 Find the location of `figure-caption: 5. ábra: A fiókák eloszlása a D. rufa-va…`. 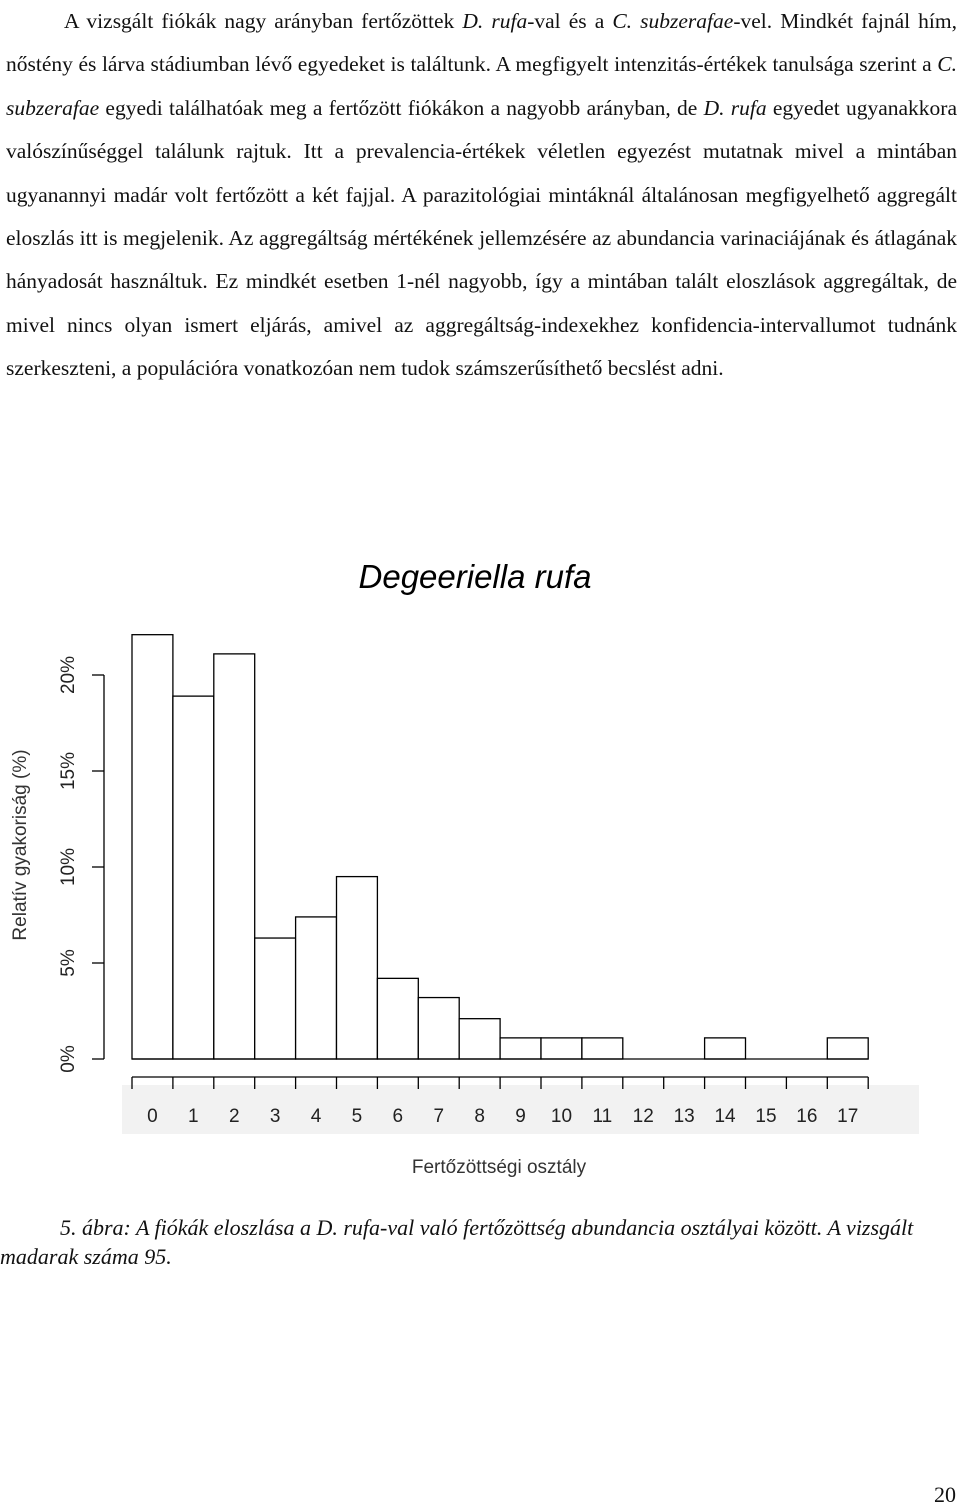

figure-caption: 5. ábra: A fiókák eloszlása a D. rufa-va… is located at coordinates (457, 1242).